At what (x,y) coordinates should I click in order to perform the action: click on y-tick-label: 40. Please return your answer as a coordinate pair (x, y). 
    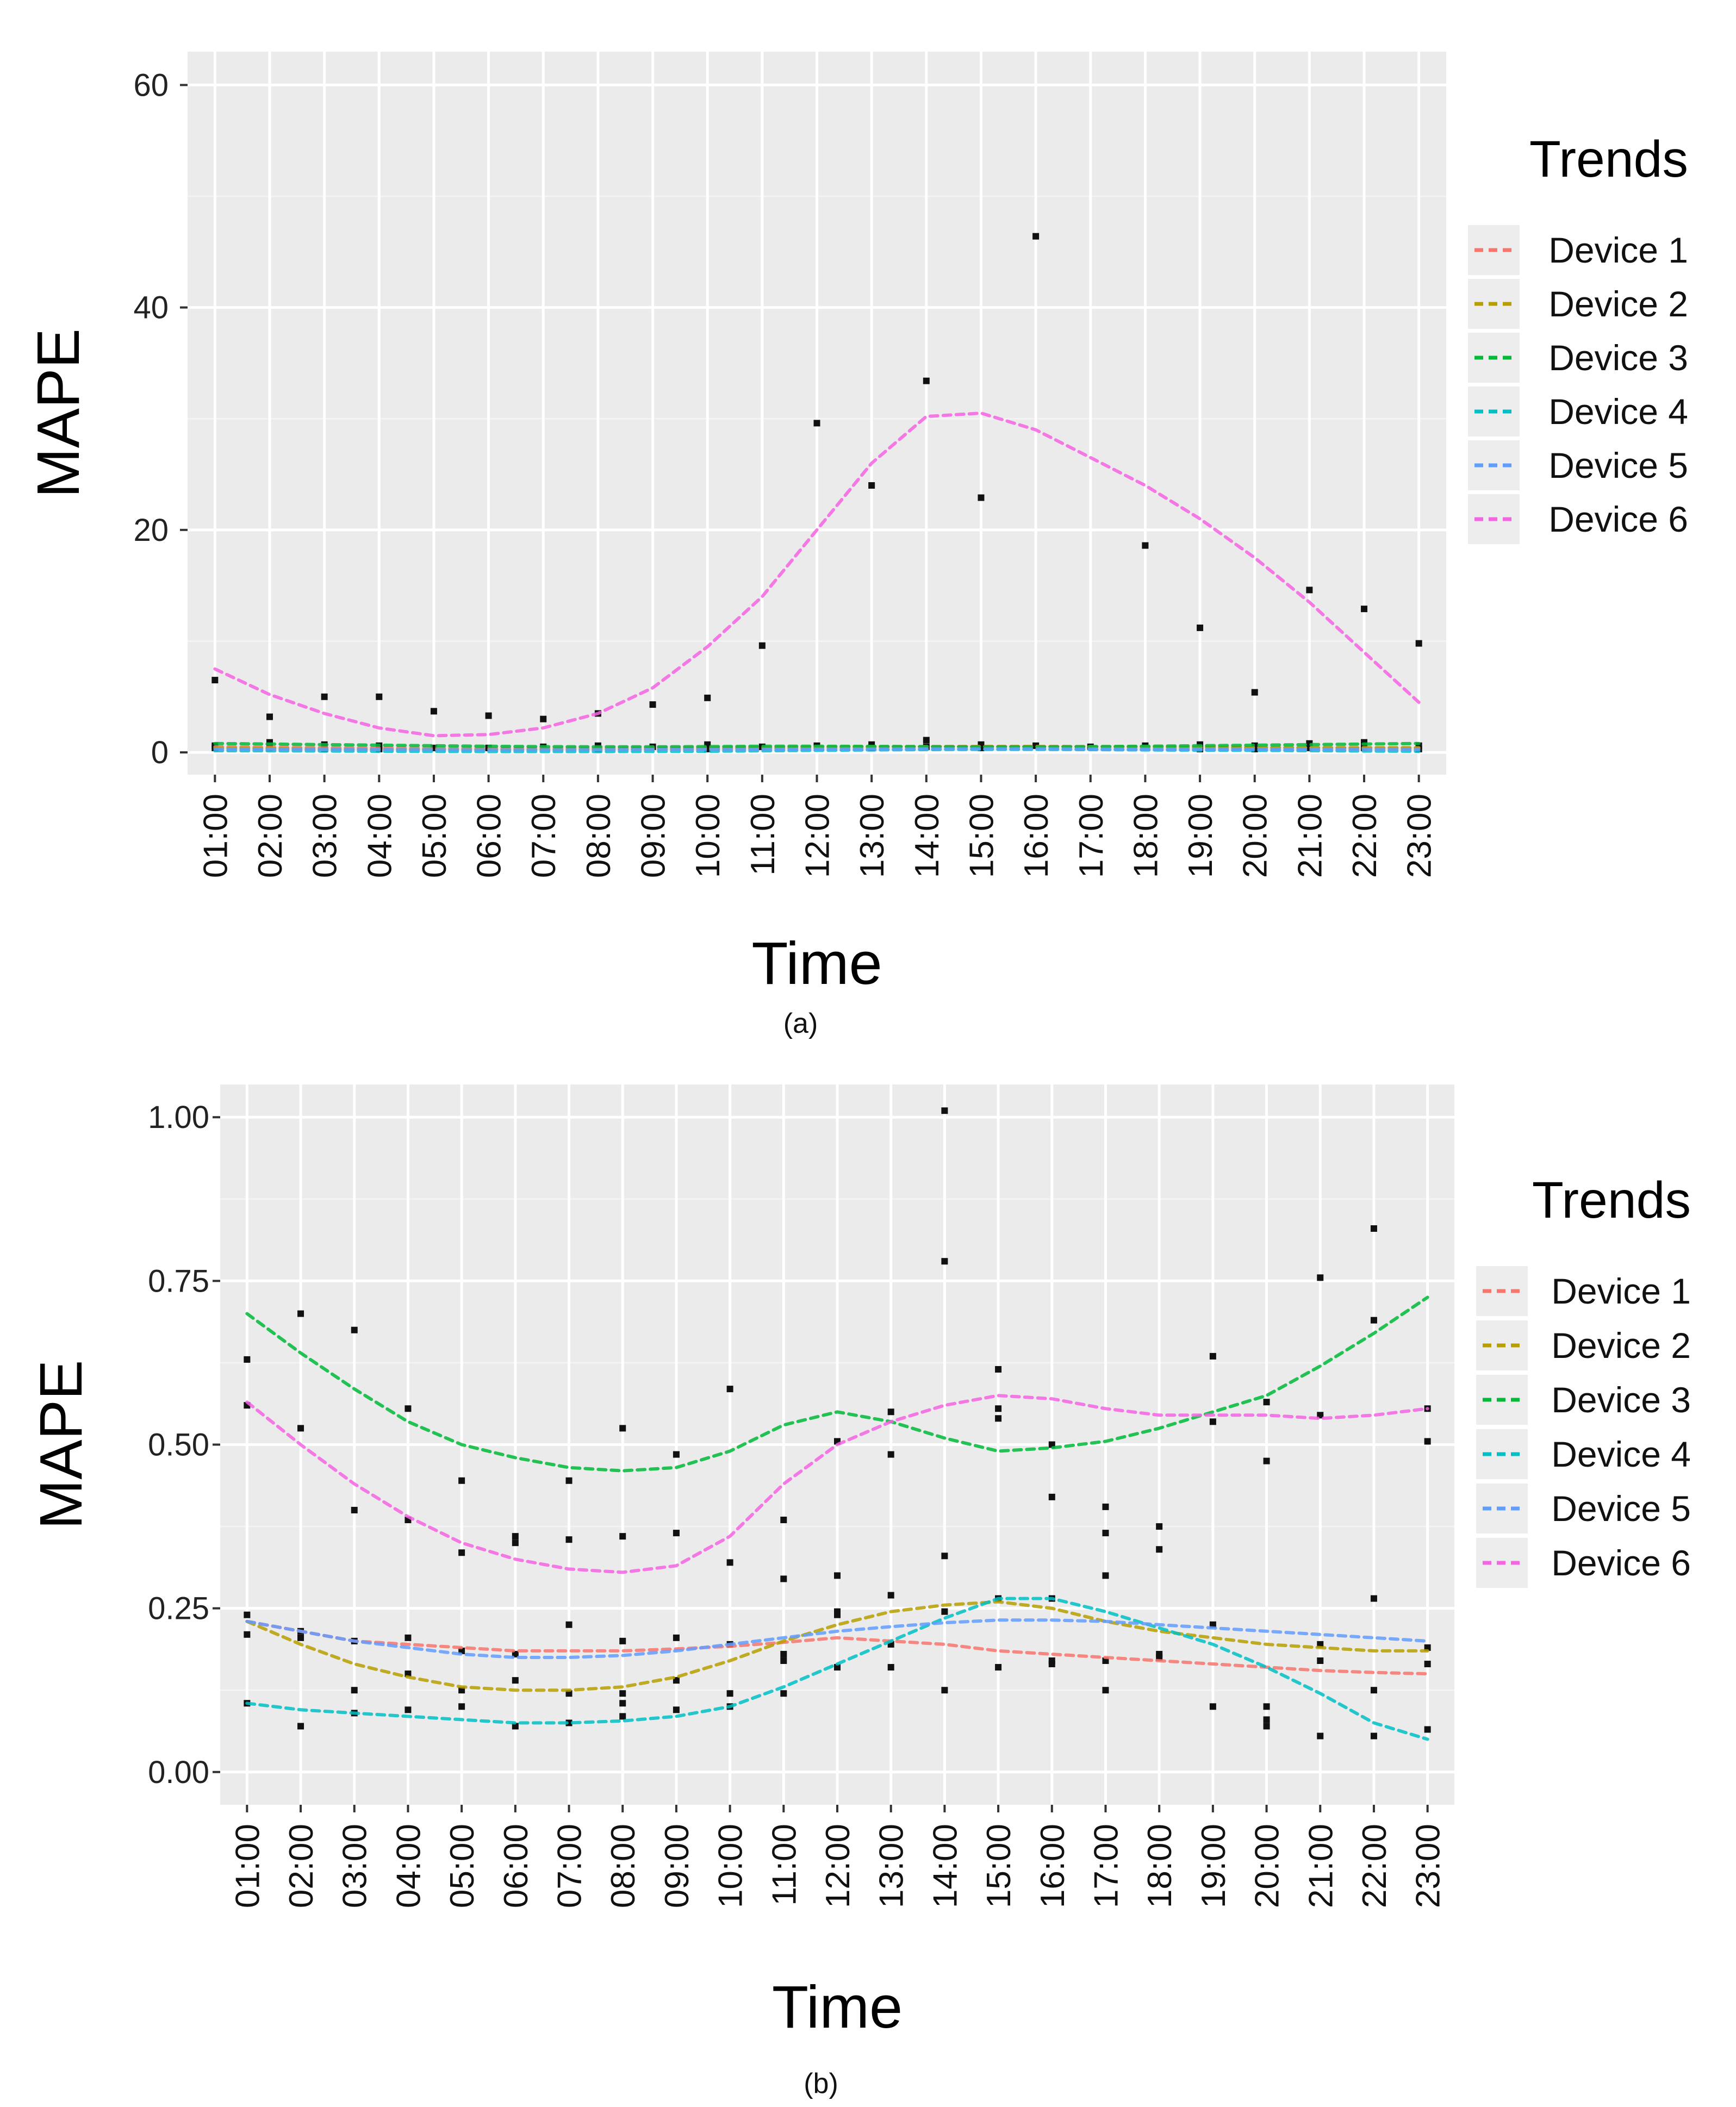
    Looking at the image, I should click on (151, 308).